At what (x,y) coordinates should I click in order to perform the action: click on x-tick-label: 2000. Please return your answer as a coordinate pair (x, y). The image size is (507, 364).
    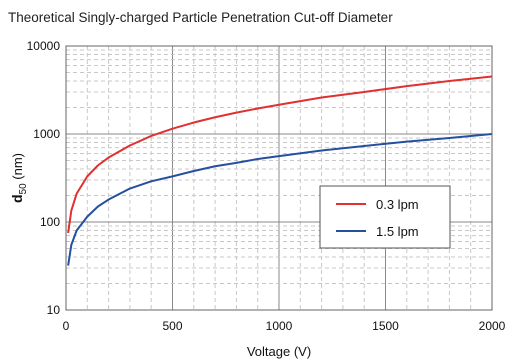
    Looking at the image, I should click on (492, 326).